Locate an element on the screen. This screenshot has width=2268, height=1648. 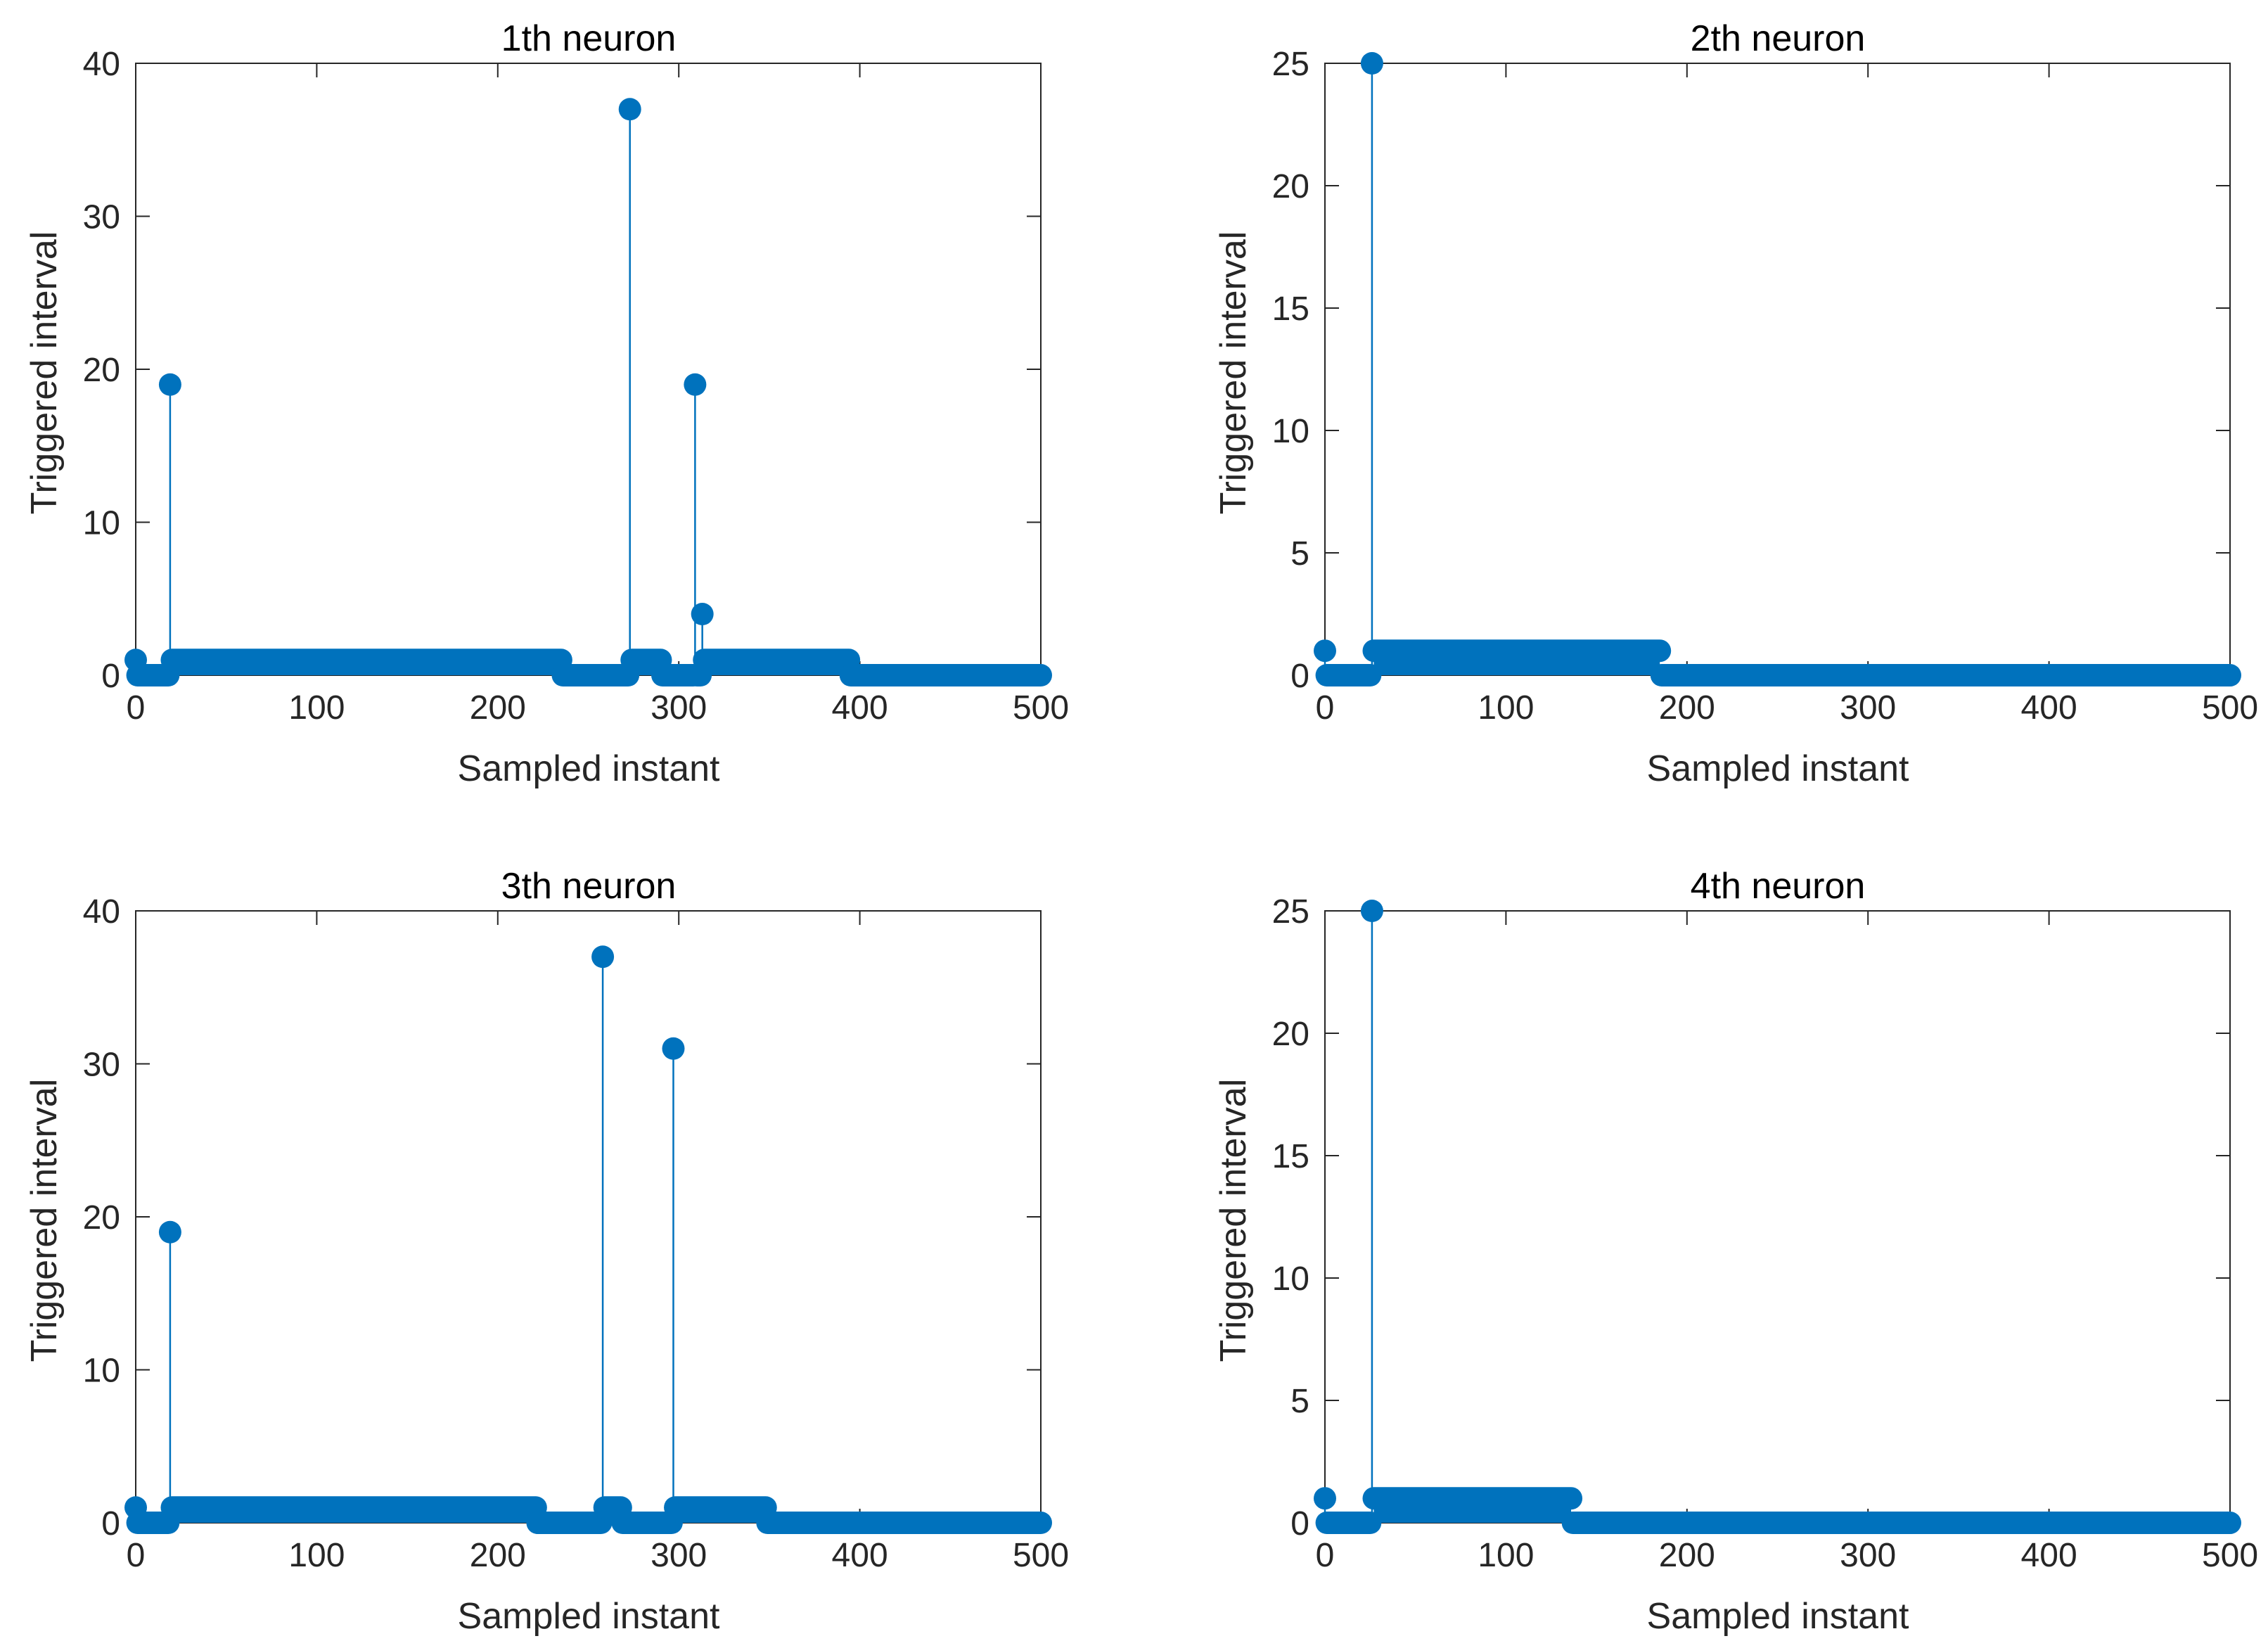
subplot-4-ytick-label-1: 5 is located at coordinates (1299, 1401).